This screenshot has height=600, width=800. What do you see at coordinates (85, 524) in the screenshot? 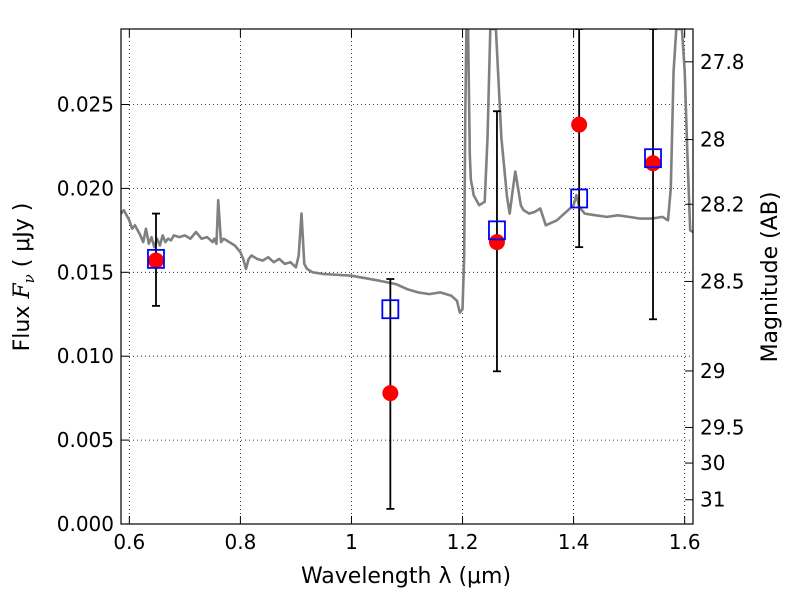
I see `y-tick-label-0: 0.000` at bounding box center [85, 524].